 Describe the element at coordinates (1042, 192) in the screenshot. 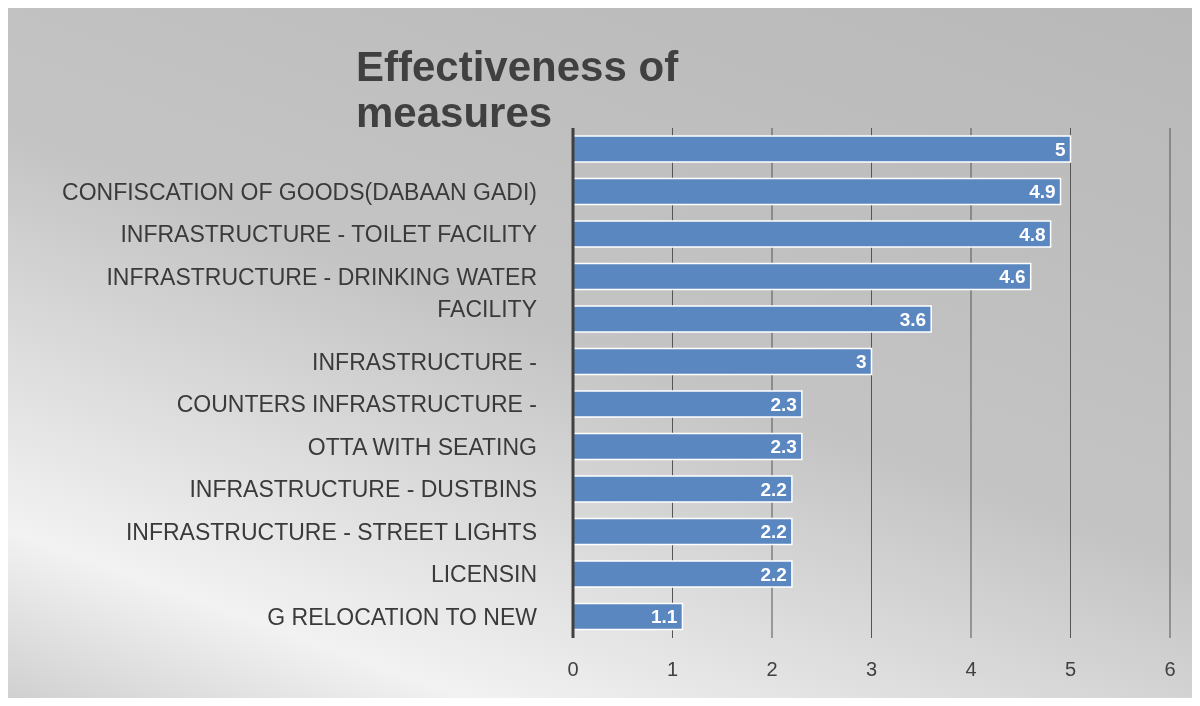

I see `data-label: 4.9` at that location.